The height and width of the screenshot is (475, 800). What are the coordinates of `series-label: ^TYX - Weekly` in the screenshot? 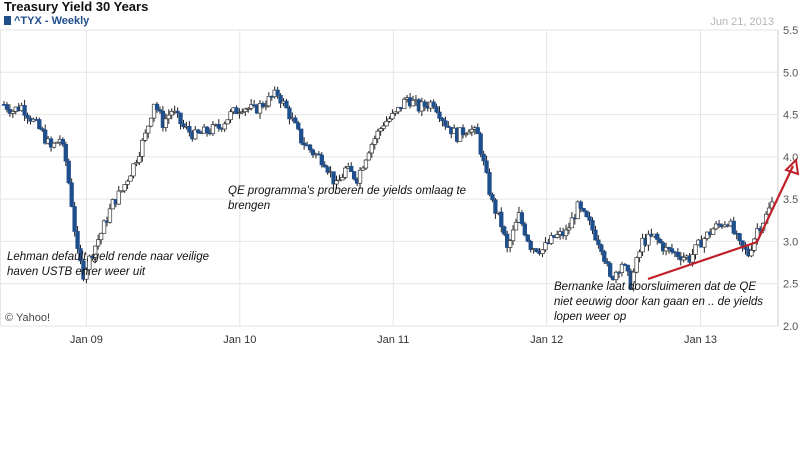 It's located at (52, 21).